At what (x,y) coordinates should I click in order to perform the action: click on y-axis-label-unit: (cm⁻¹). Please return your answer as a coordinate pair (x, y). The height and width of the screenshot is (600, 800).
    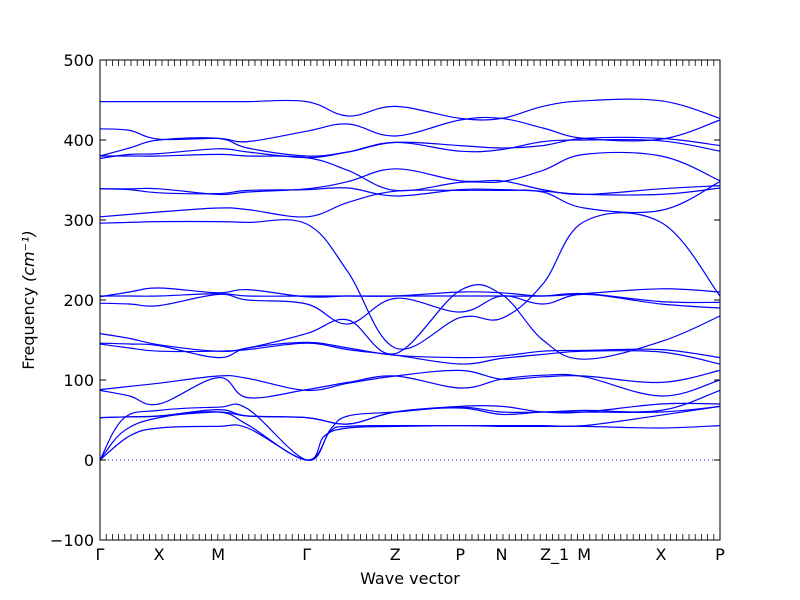
    Looking at the image, I should click on (28, 256).